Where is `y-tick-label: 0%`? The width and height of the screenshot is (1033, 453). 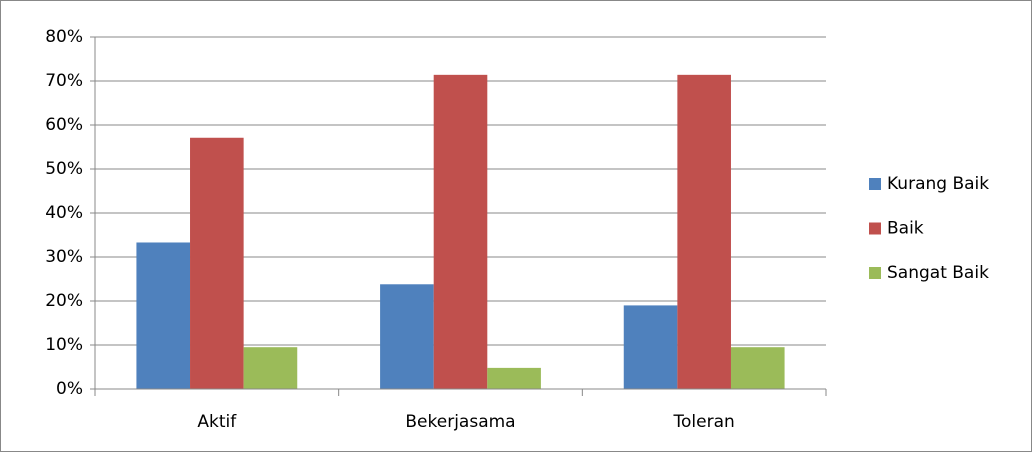 y-tick-label: 0% is located at coordinates (69, 389).